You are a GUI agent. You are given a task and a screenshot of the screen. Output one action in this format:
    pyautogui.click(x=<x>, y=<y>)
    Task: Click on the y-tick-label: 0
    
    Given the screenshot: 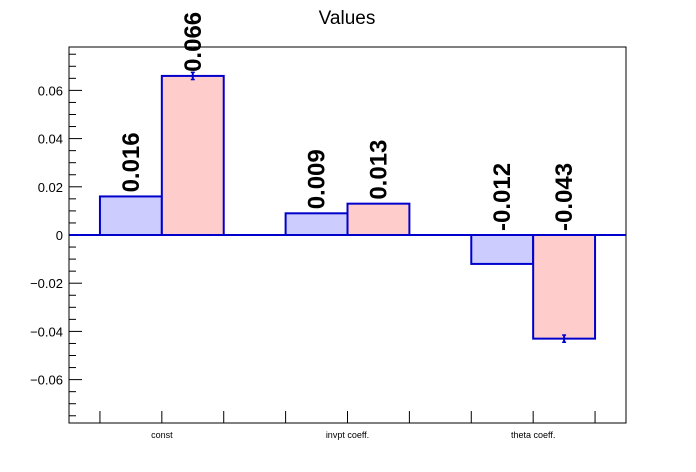 What is the action you would take?
    pyautogui.click(x=59, y=235)
    